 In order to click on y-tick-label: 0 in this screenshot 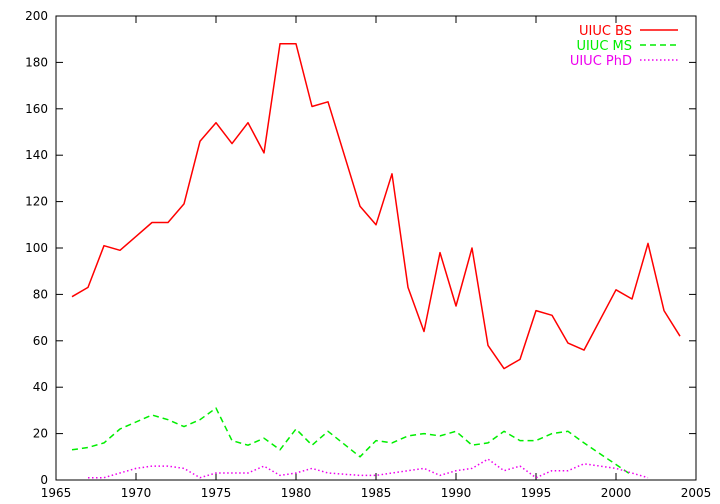, I will do `click(44, 480)`.